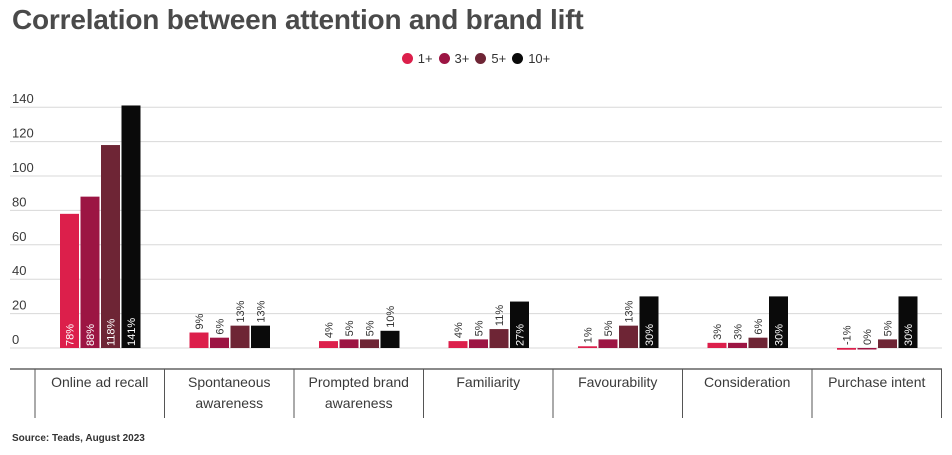 The width and height of the screenshot is (952, 455). What do you see at coordinates (200, 321) in the screenshot?
I see `data-label: 9%` at bounding box center [200, 321].